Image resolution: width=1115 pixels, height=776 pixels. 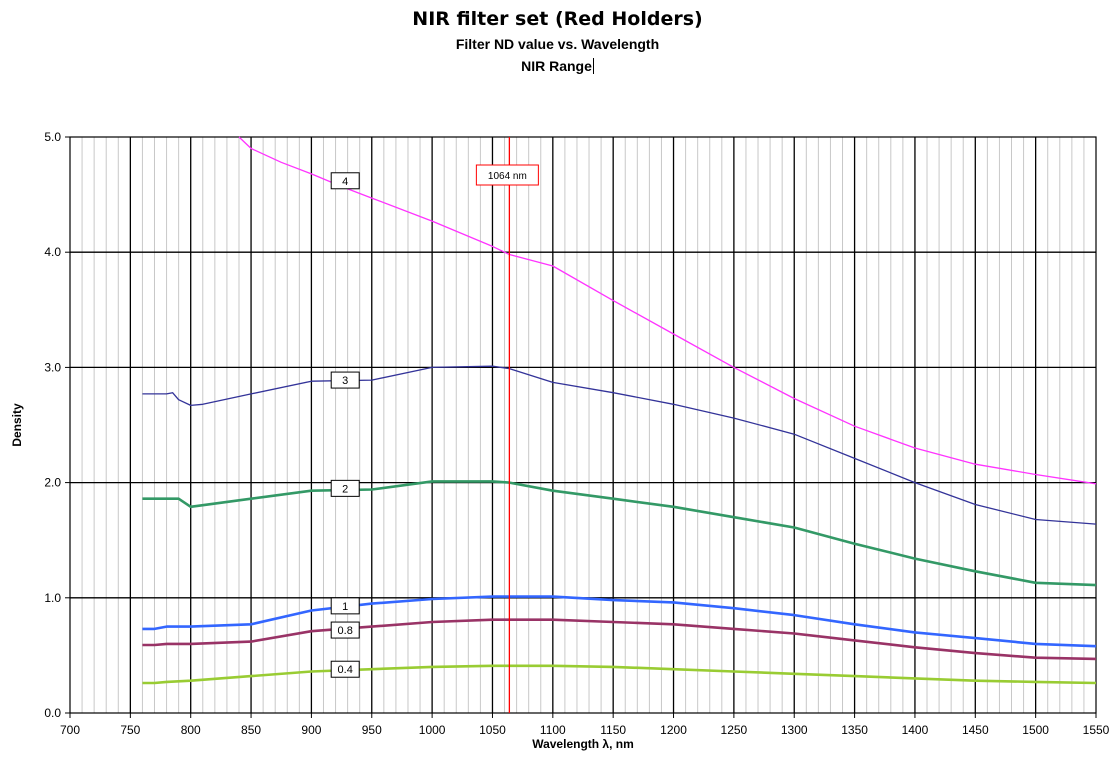 What do you see at coordinates (975, 730) in the screenshot?
I see `x-tick-label: 1450` at bounding box center [975, 730].